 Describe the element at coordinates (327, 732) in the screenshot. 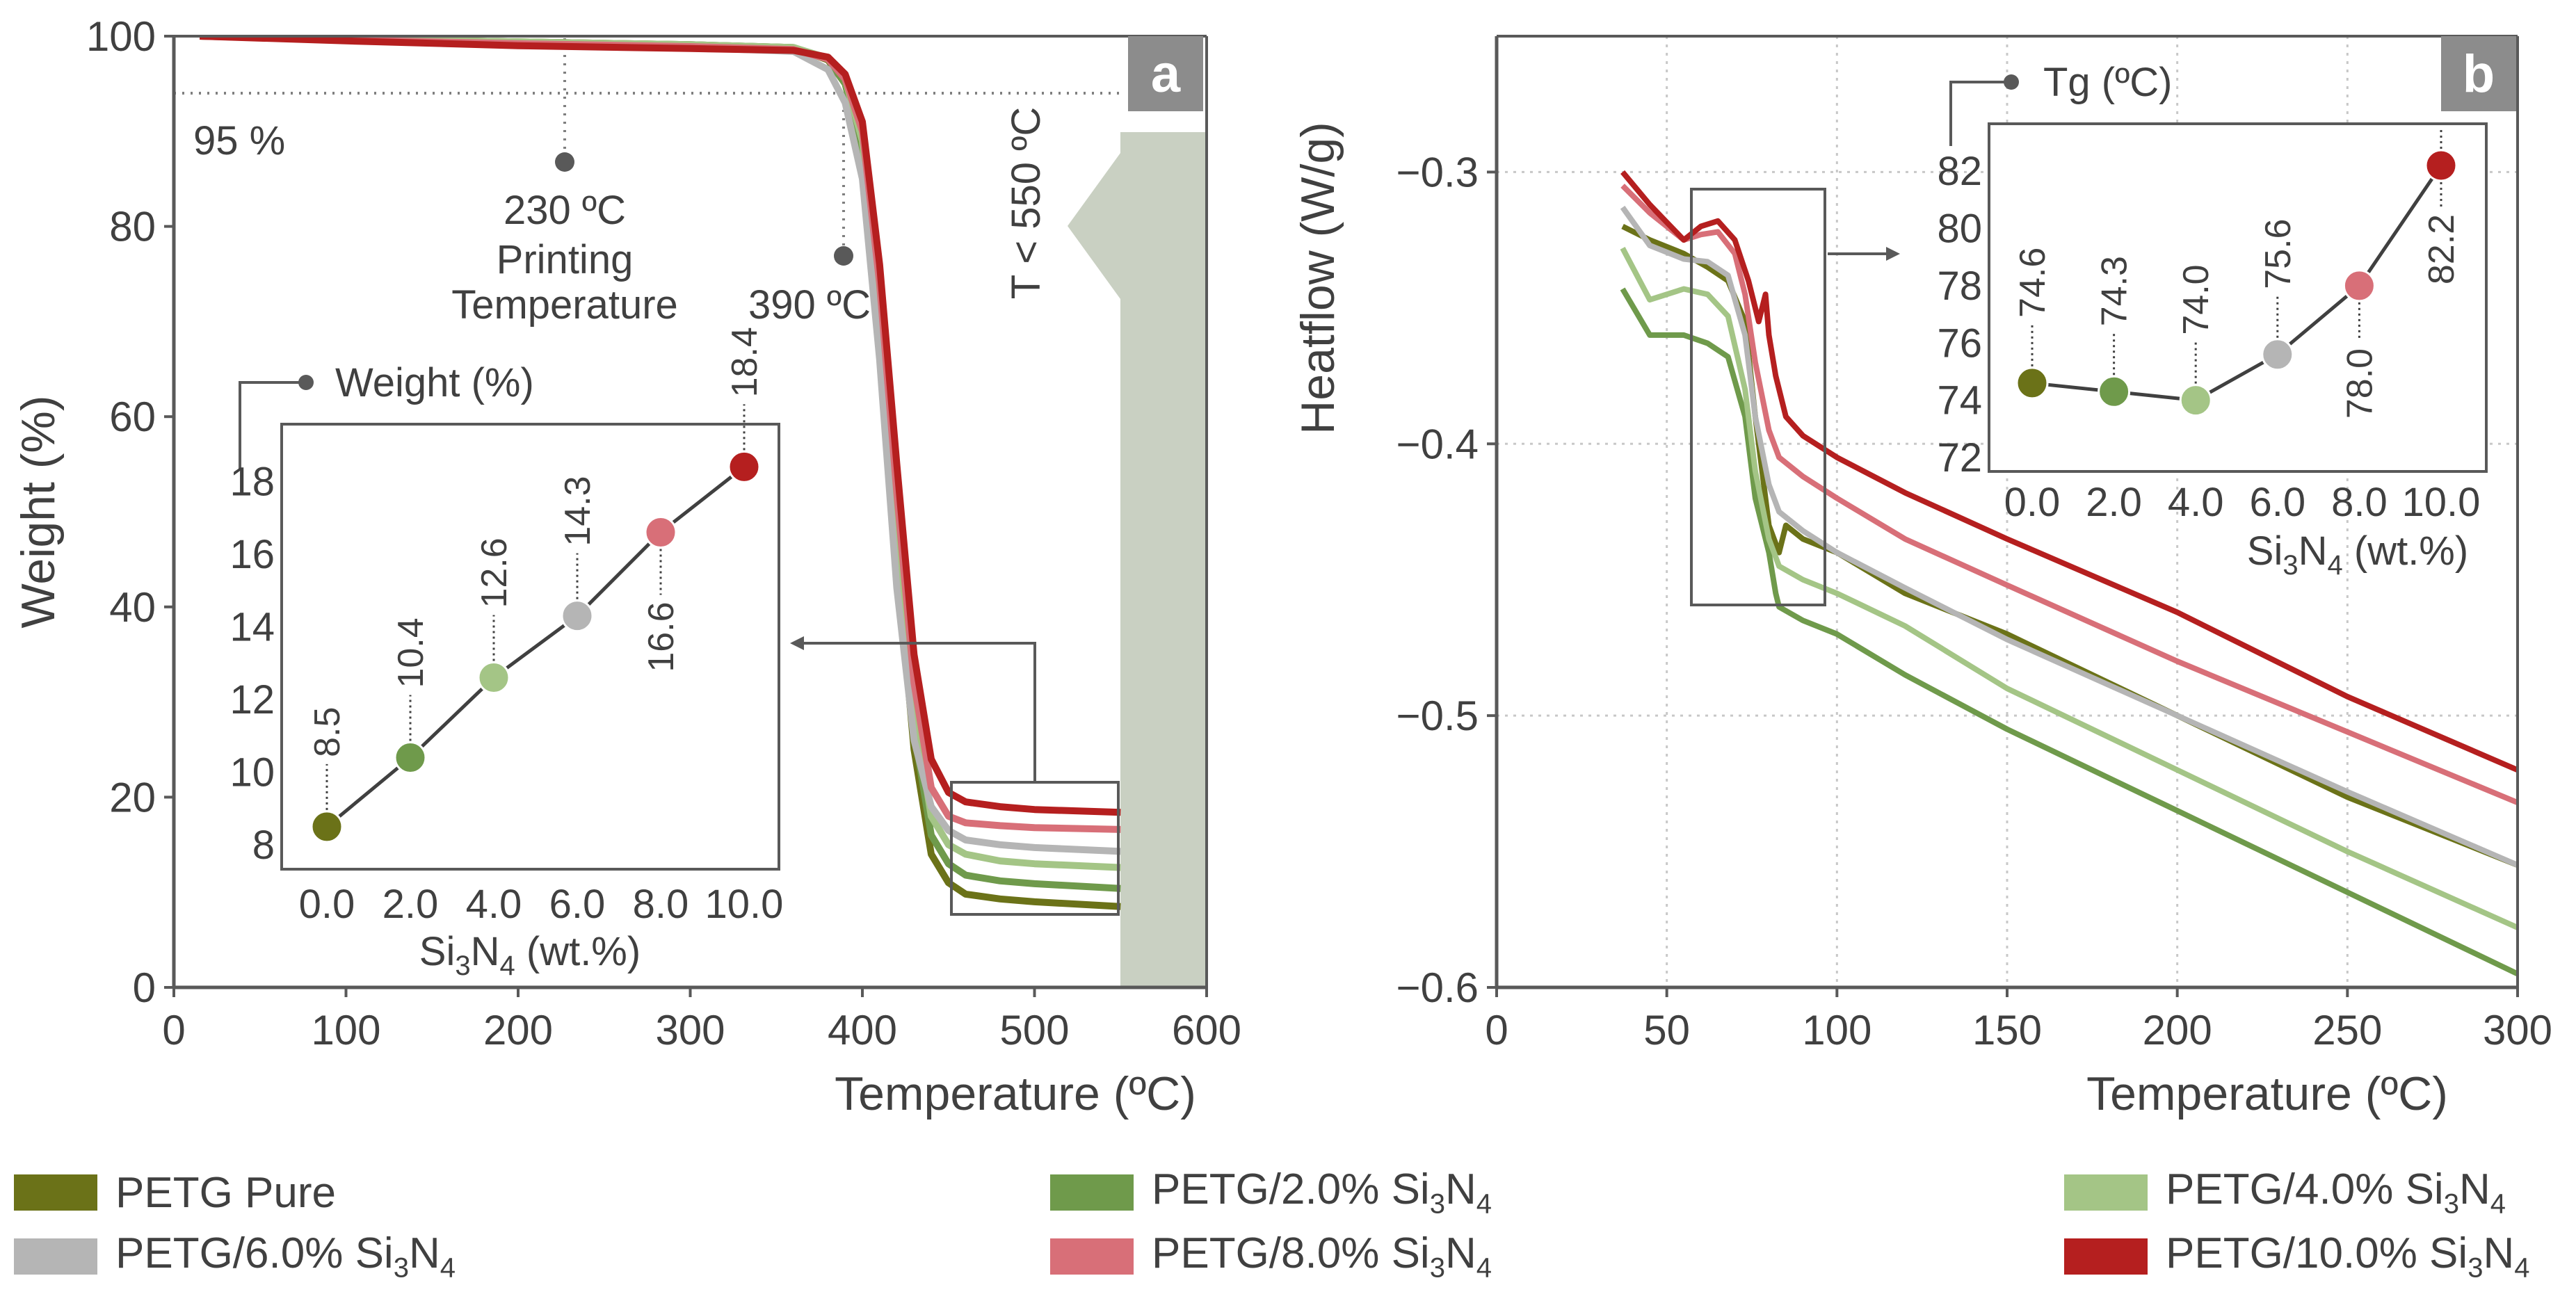

I see `inset-a-value-label: 8.5` at that location.